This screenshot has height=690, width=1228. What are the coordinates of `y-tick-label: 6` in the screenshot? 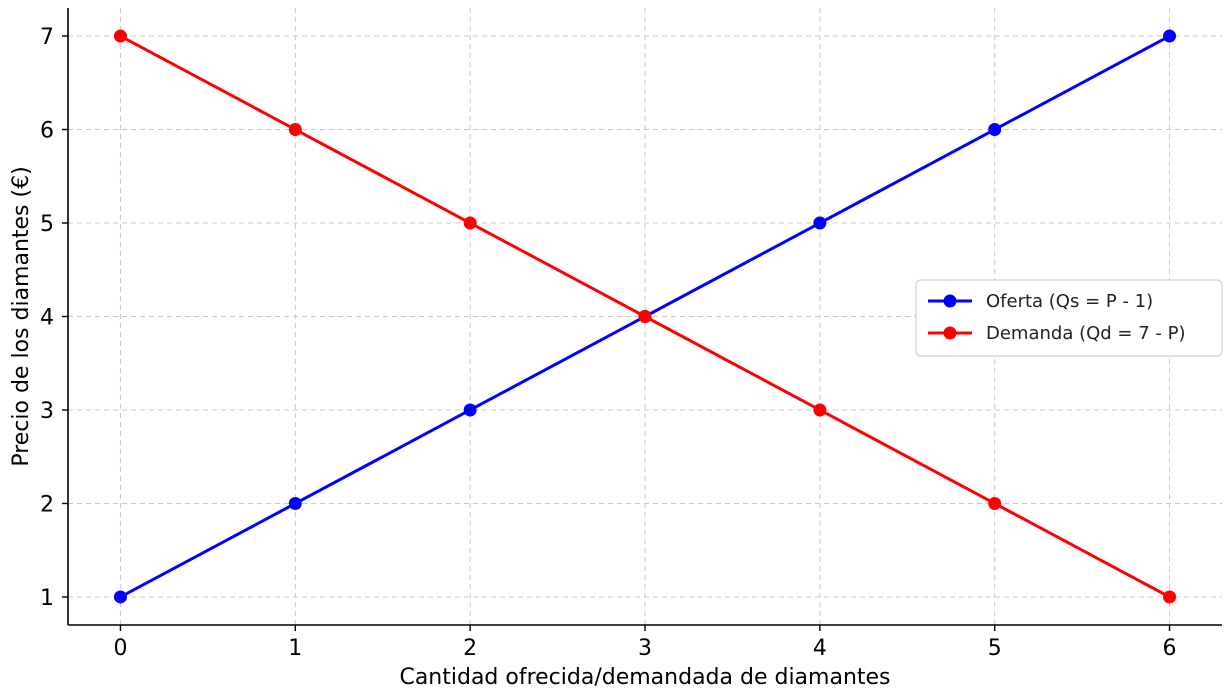 It's located at (47, 131).